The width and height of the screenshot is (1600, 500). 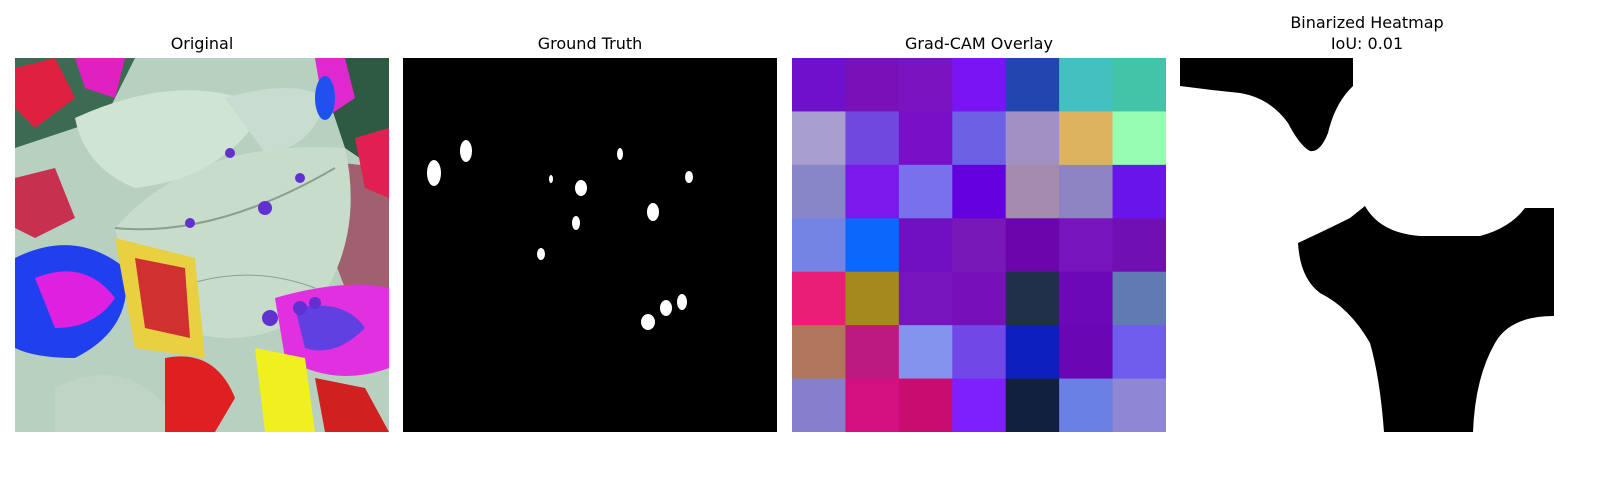 What do you see at coordinates (1367, 43) in the screenshot?
I see `iou-label: IoU: 0.01` at bounding box center [1367, 43].